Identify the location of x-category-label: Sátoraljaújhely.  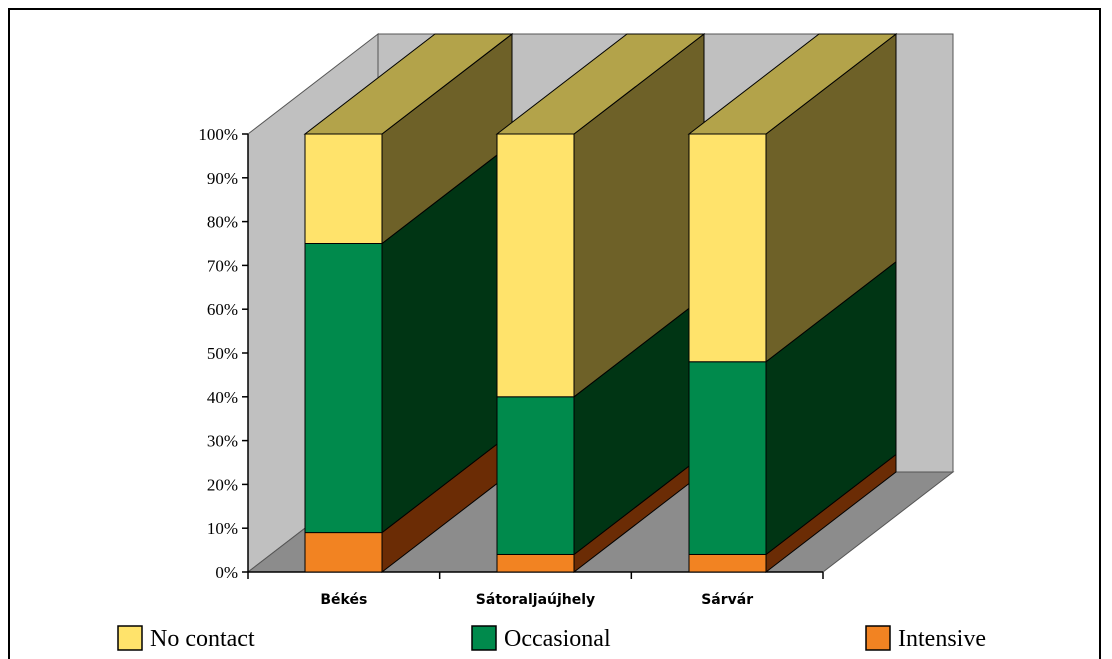
(535, 600).